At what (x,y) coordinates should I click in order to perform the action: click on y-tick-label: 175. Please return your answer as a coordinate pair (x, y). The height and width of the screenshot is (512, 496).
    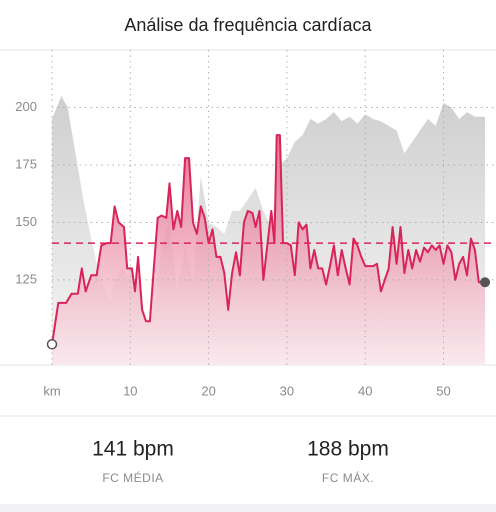
    Looking at the image, I should click on (26, 163).